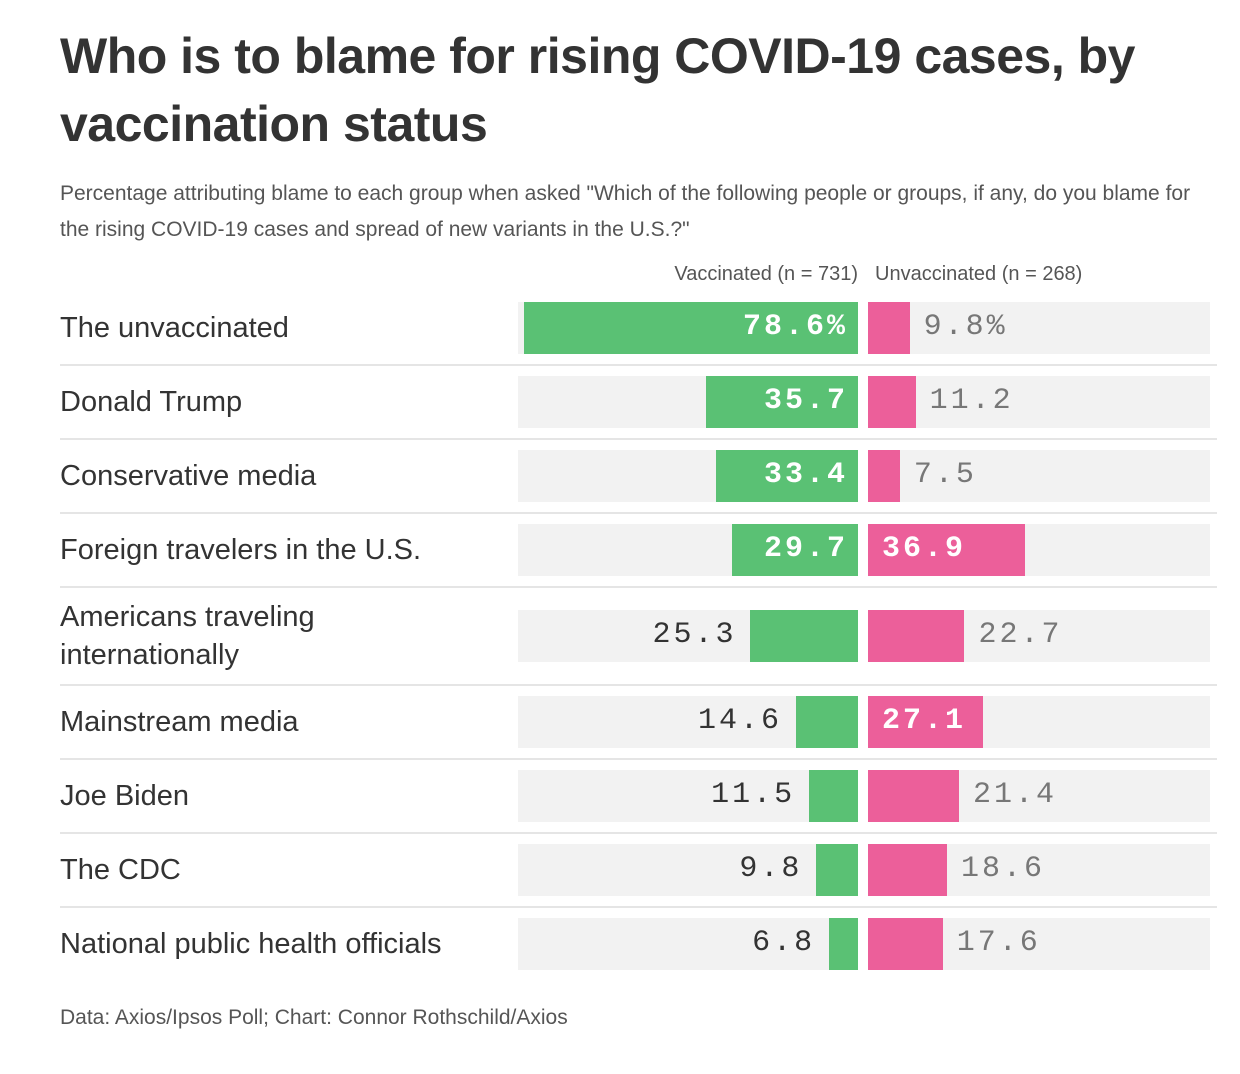 The width and height of the screenshot is (1240, 1074). Describe the element at coordinates (784, 943) in the screenshot. I see `vaccinated-value-label: 6.8` at that location.